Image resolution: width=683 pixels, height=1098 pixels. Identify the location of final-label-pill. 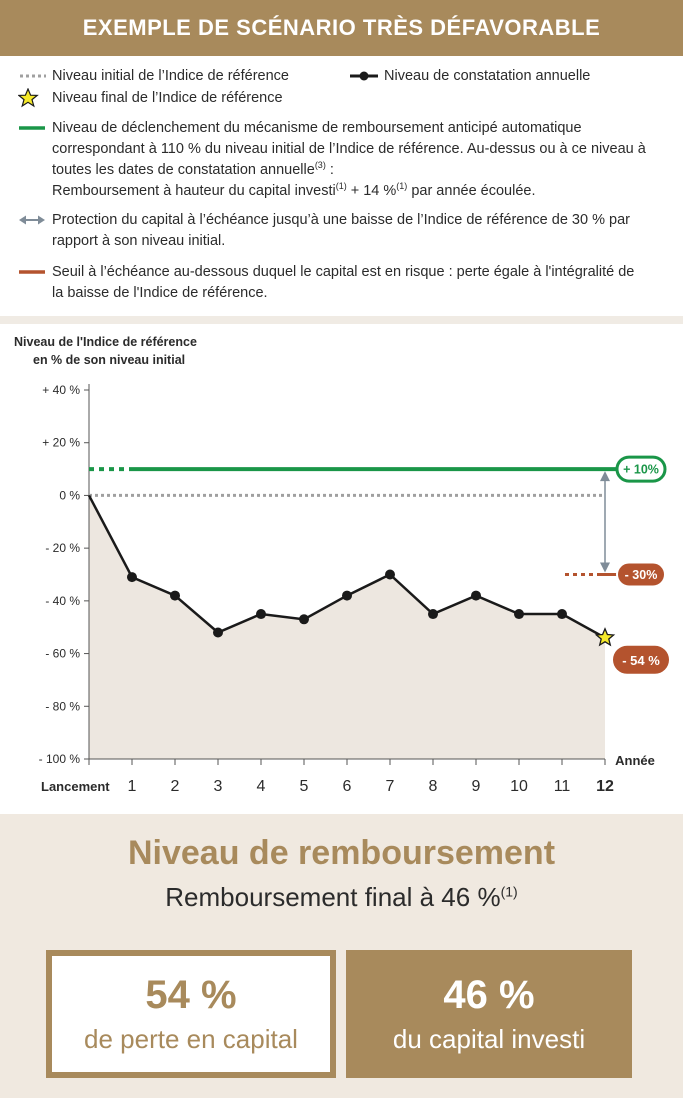
(641, 659).